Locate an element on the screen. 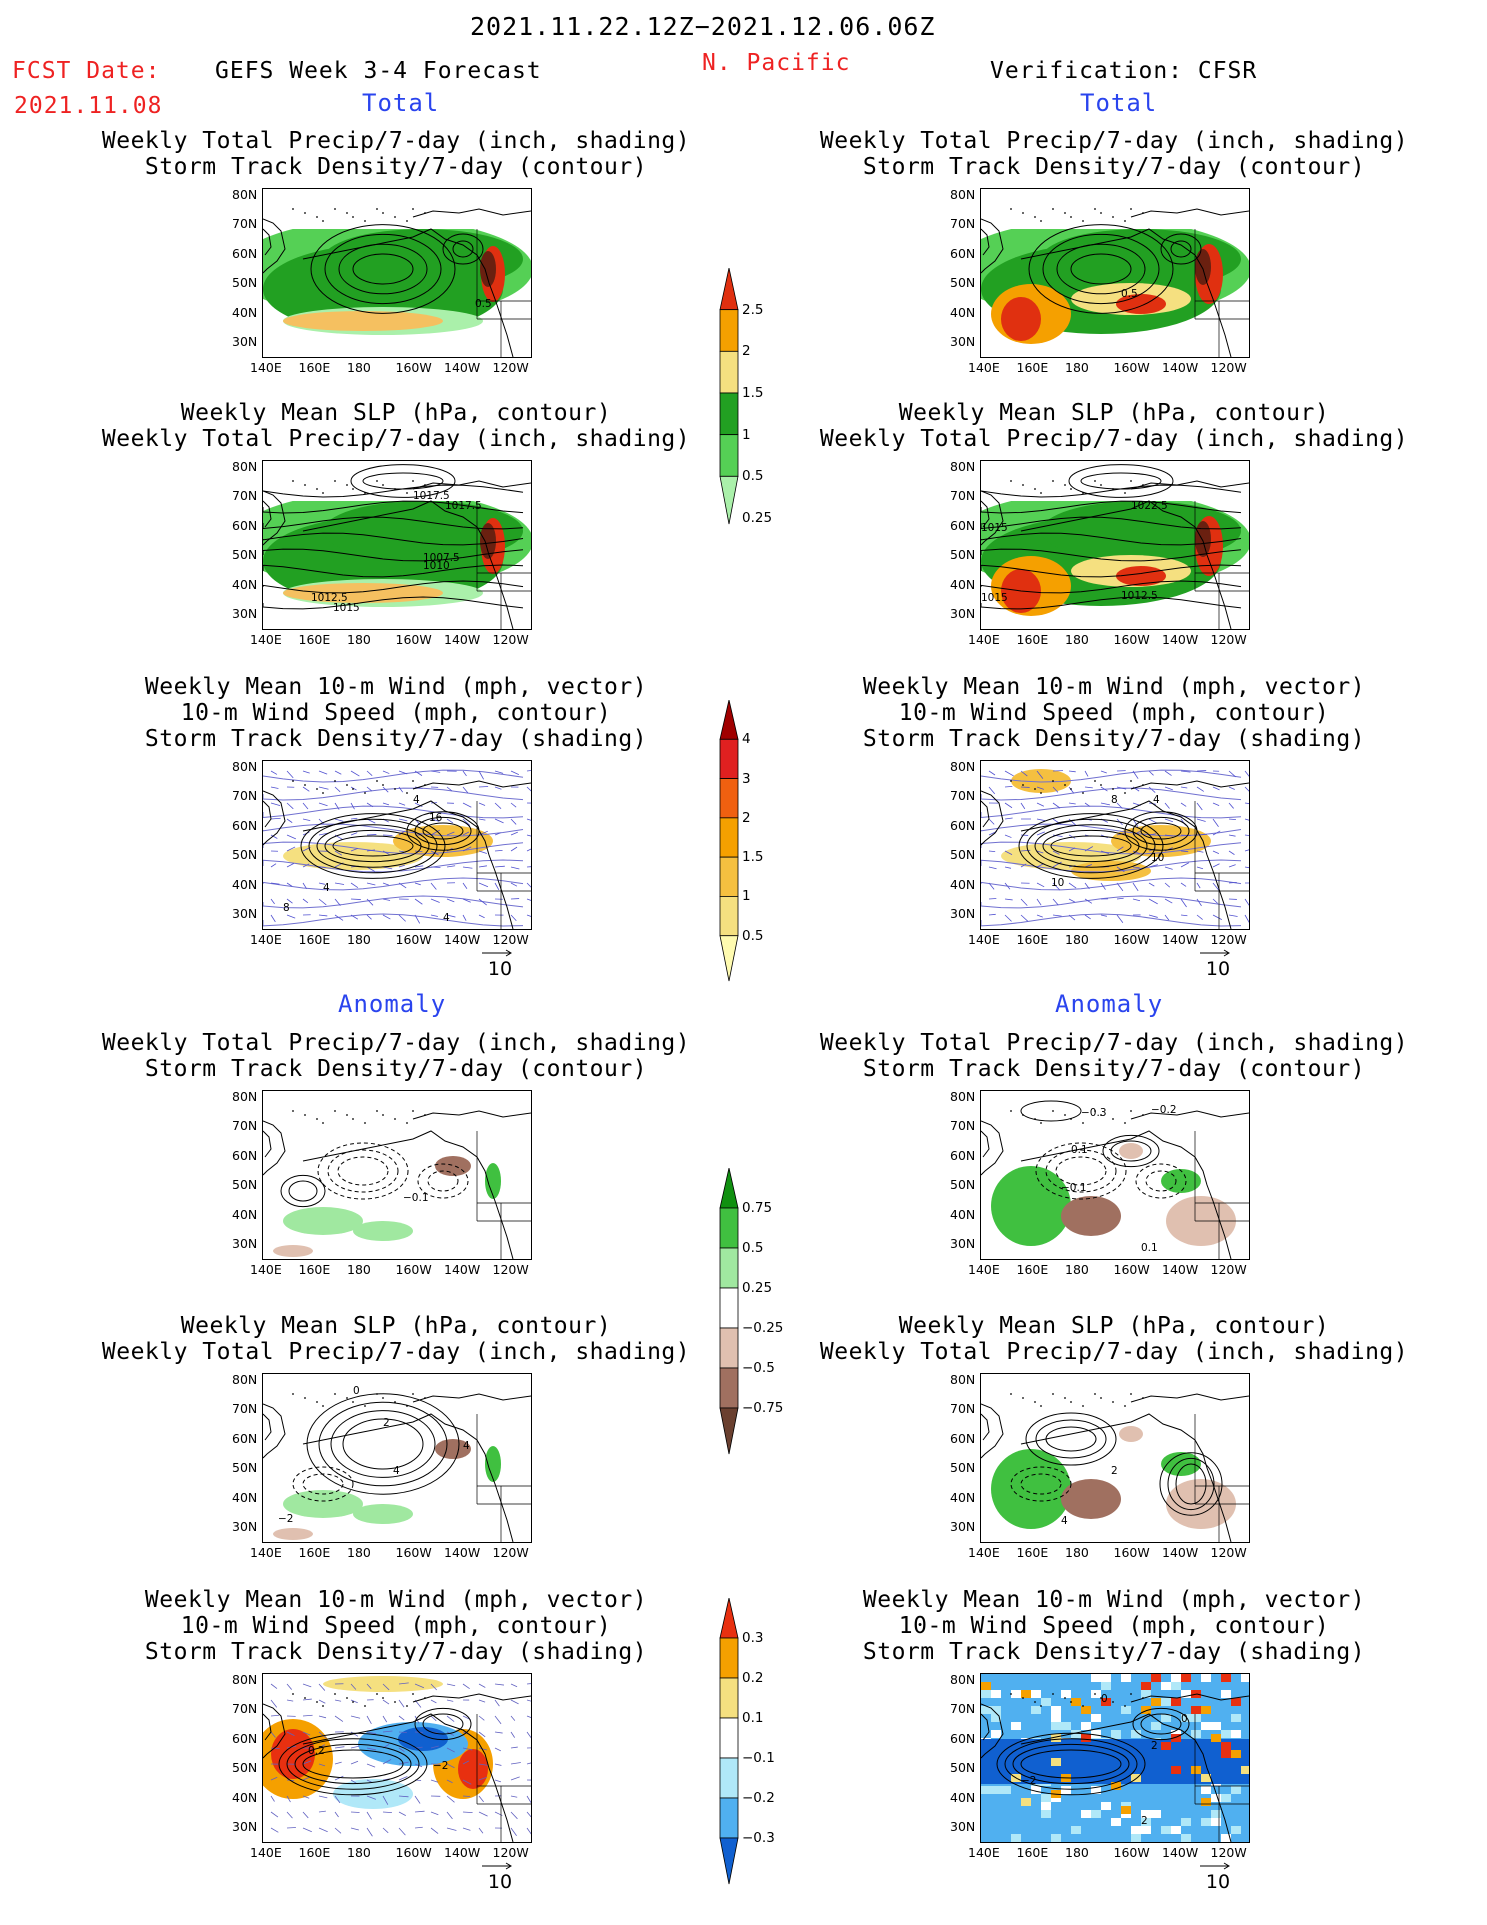 This screenshot has height=1925, width=1487. lat-tick: 70N is located at coordinates (963, 1126).